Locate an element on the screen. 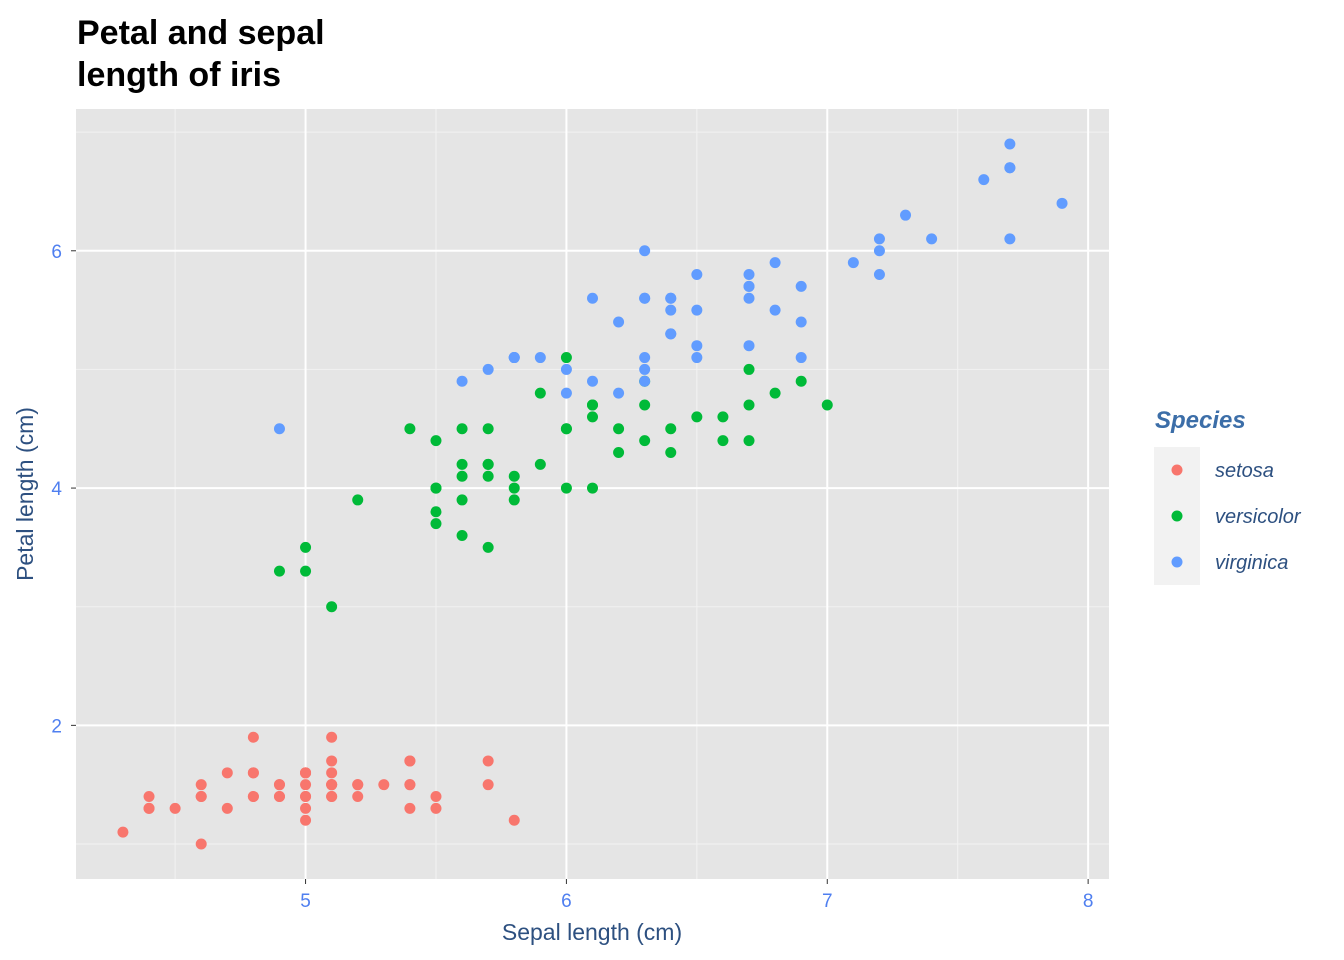 The width and height of the screenshot is (1344, 960). y-tick-label: 2 is located at coordinates (56, 726).